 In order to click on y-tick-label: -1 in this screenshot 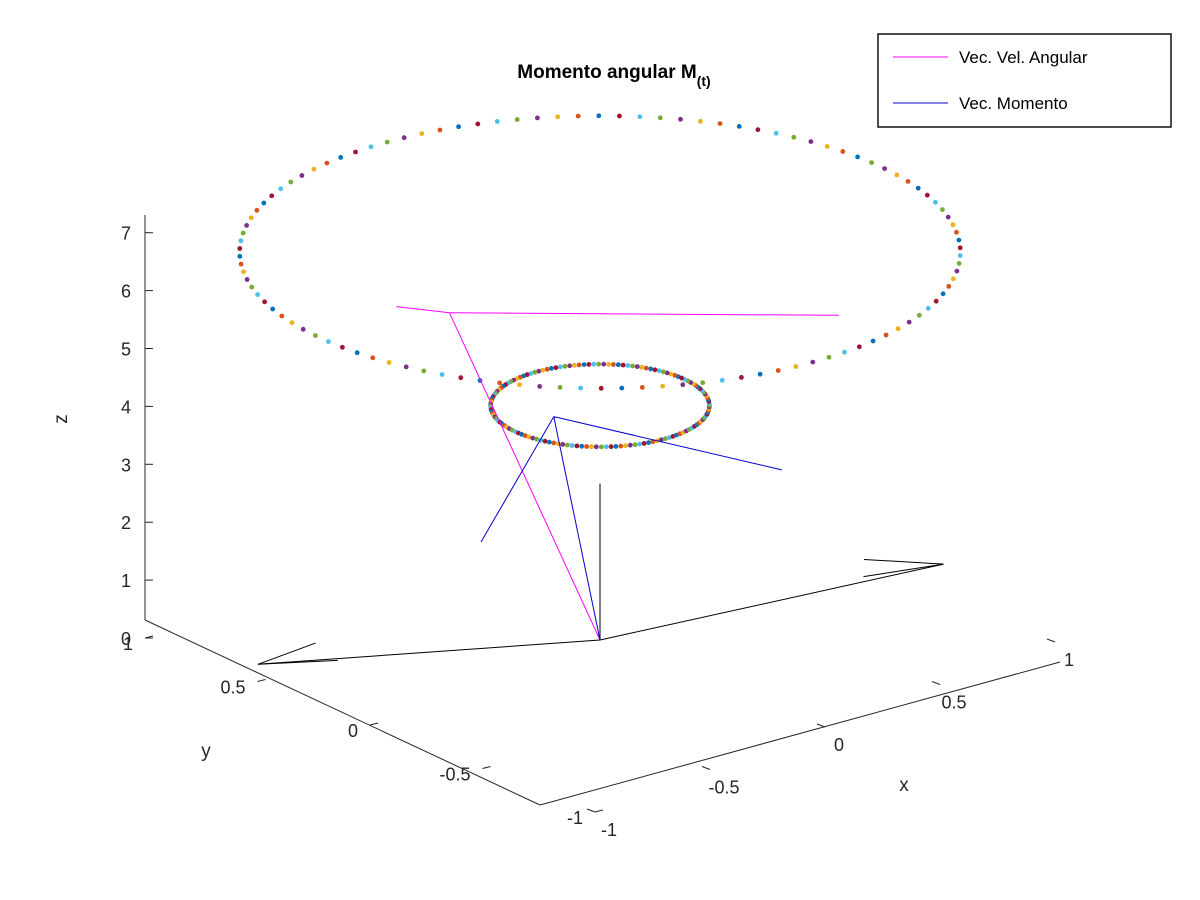, I will do `click(575, 818)`.